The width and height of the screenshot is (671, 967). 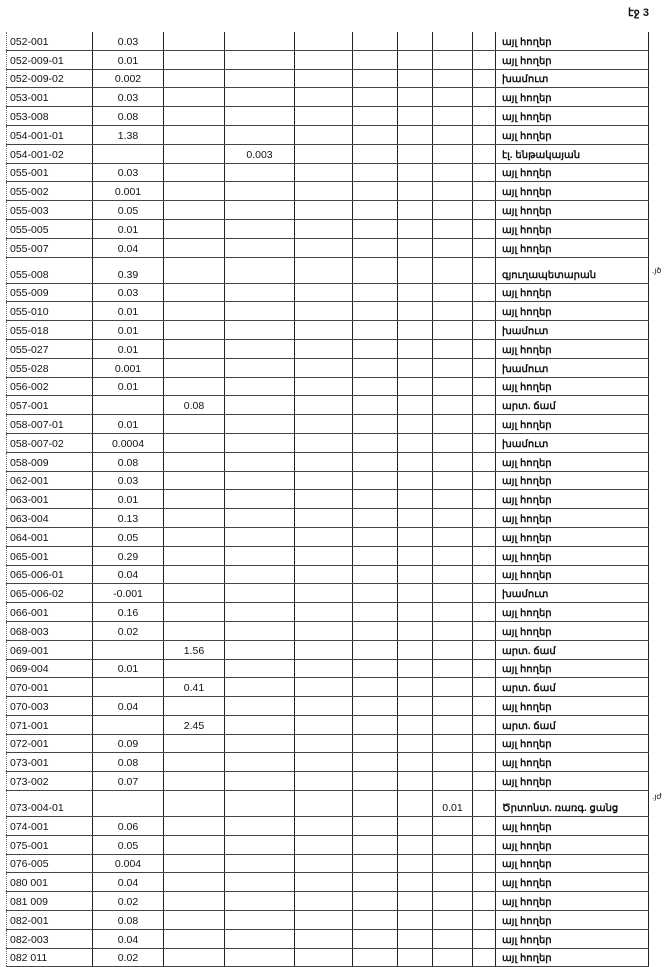 I want to click on parcel-id-cell: 055-005, so click(x=49, y=229).